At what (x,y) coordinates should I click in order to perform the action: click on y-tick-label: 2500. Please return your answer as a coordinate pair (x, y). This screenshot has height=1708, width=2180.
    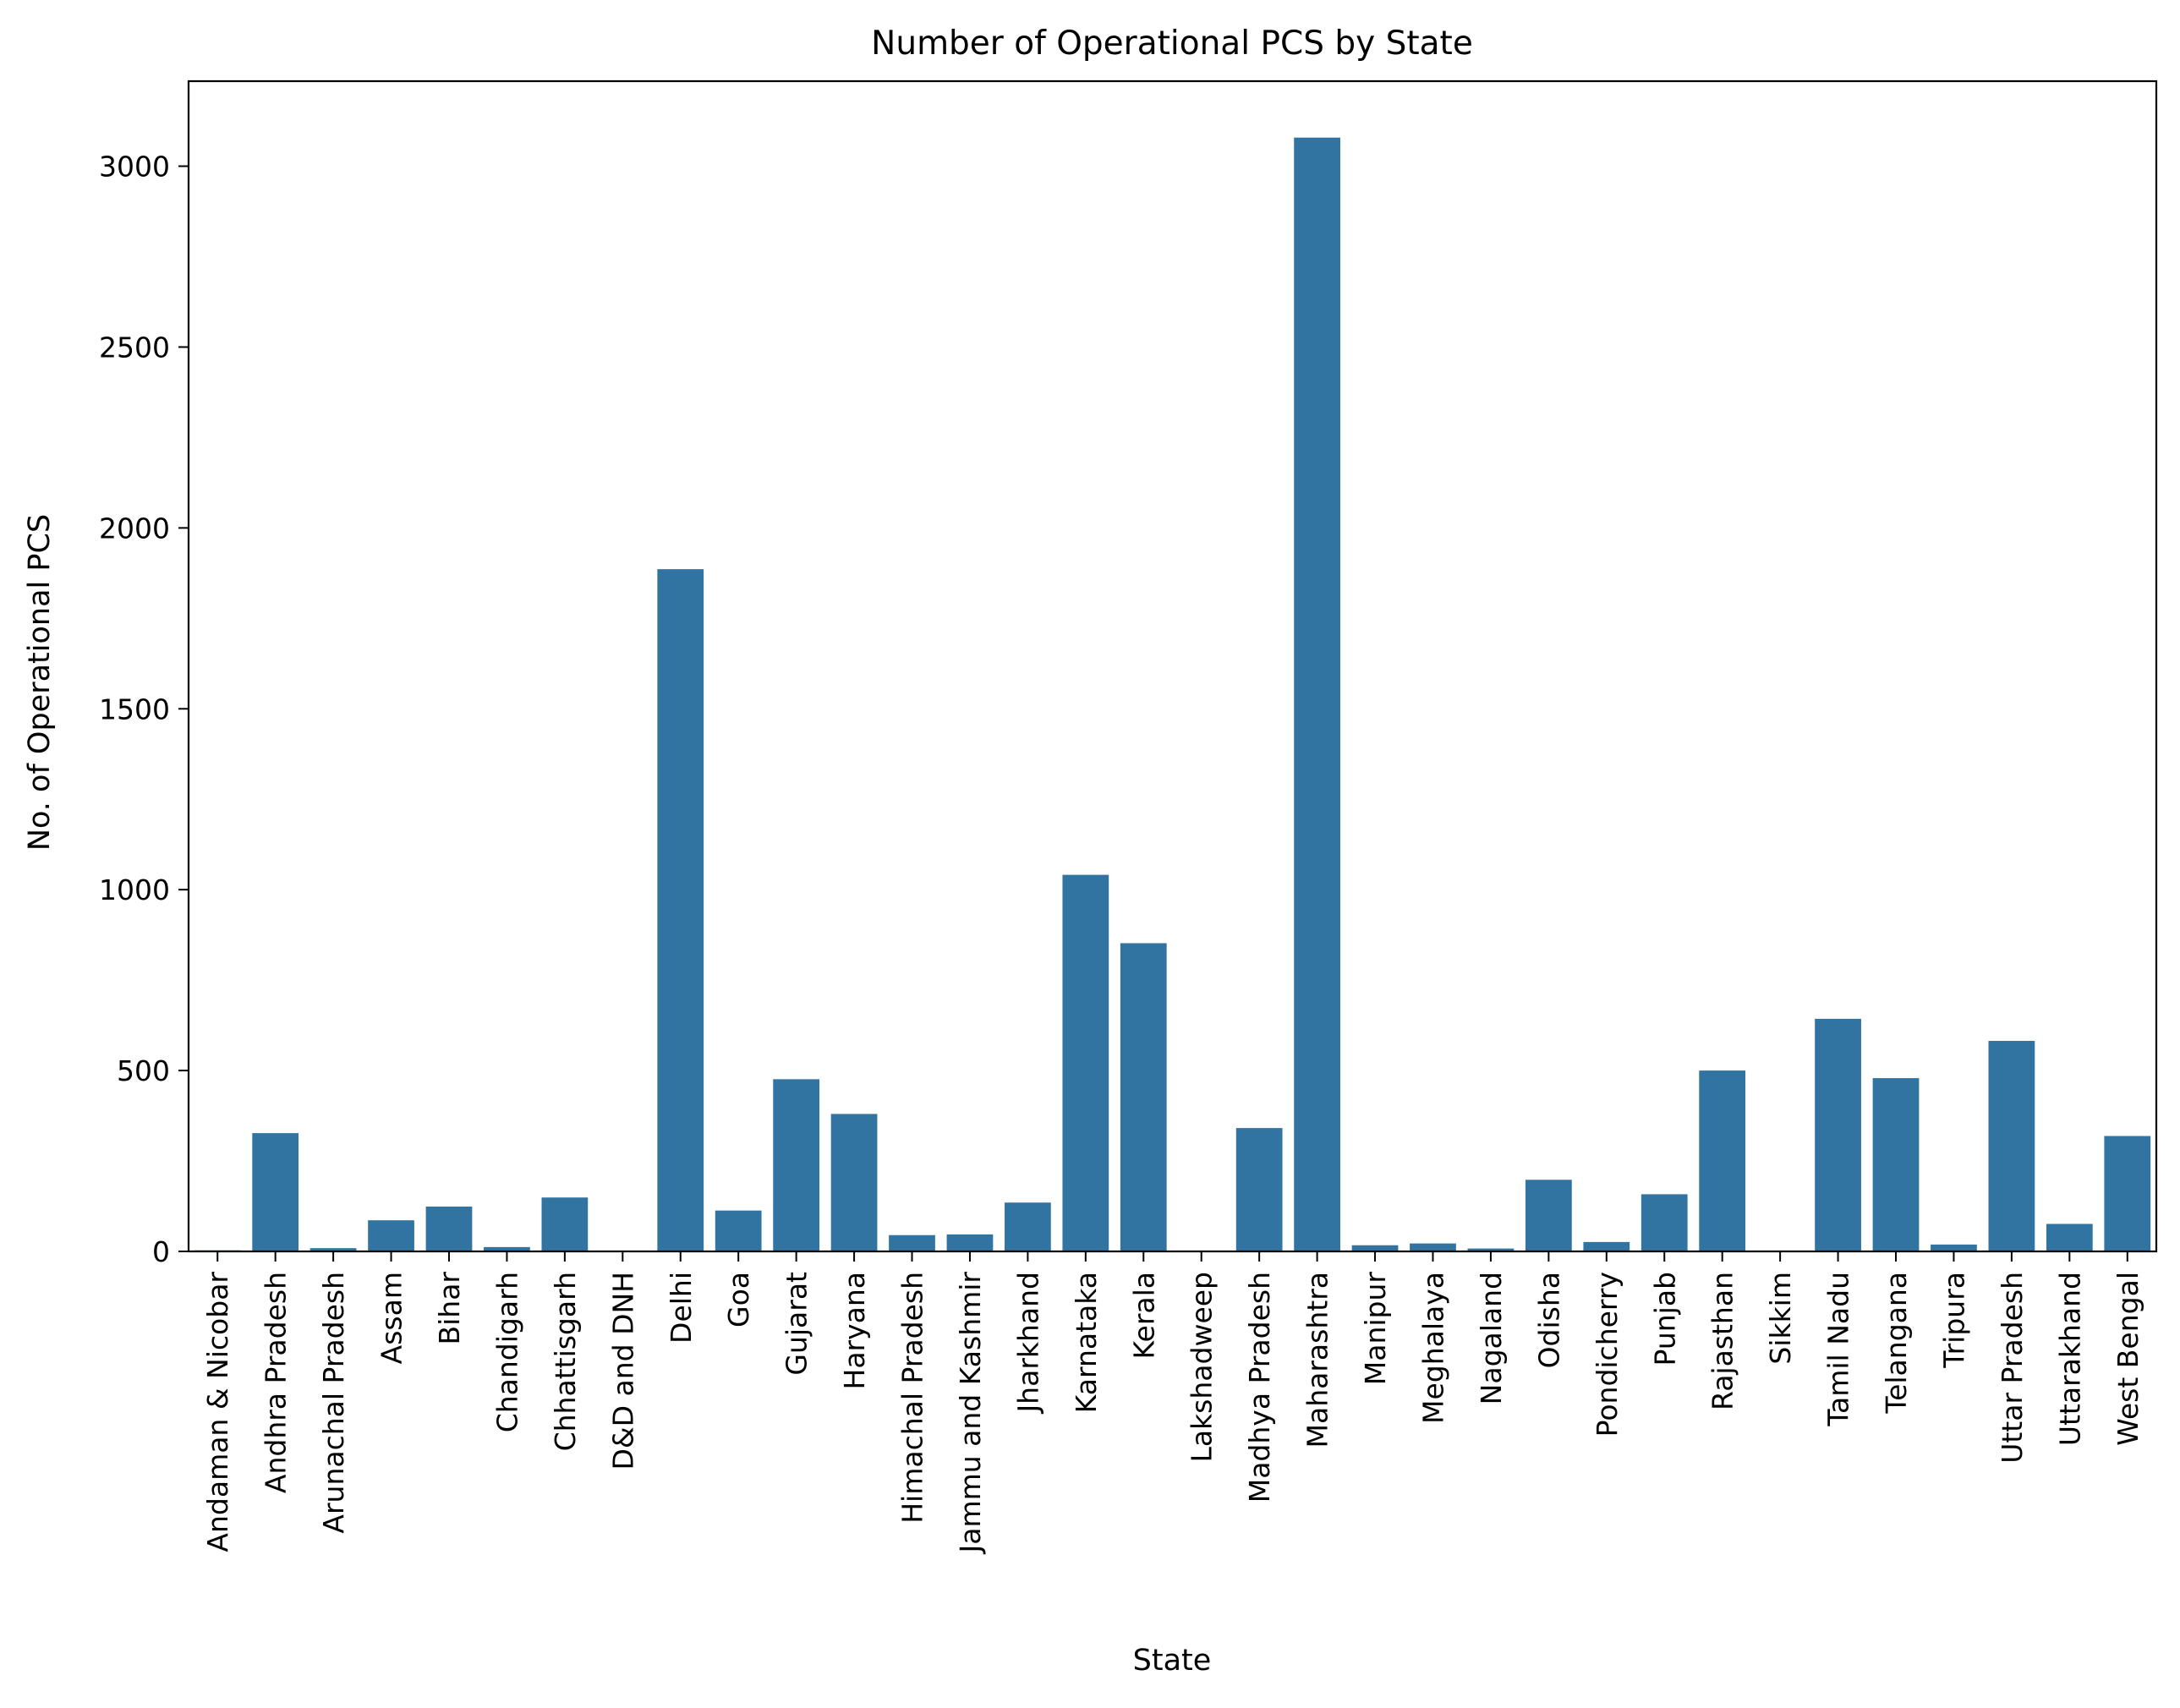
    Looking at the image, I should click on (135, 347).